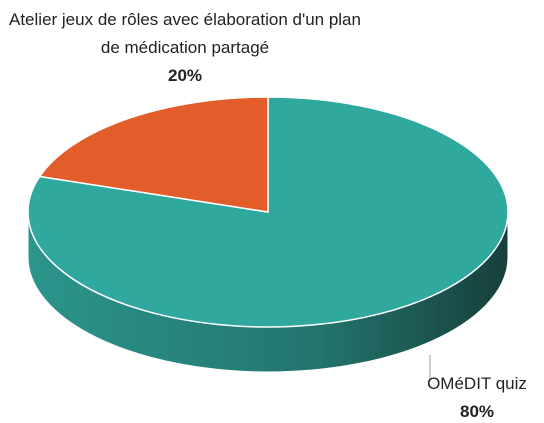  What do you see at coordinates (477, 383) in the screenshot?
I see `category-label: OMéDIT quiz` at bounding box center [477, 383].